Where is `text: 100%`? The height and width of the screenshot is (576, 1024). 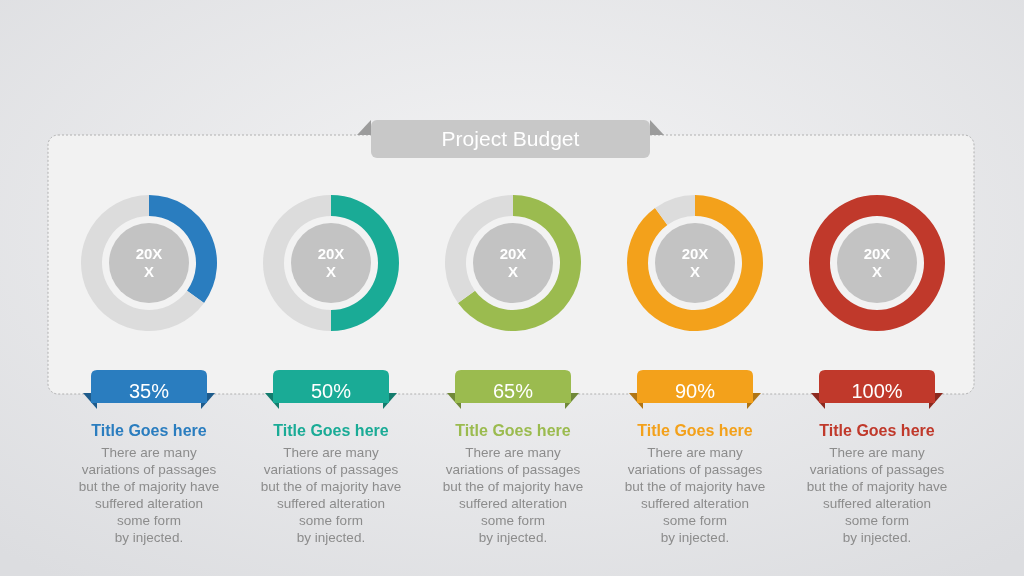
text: 100% is located at coordinates (877, 391).